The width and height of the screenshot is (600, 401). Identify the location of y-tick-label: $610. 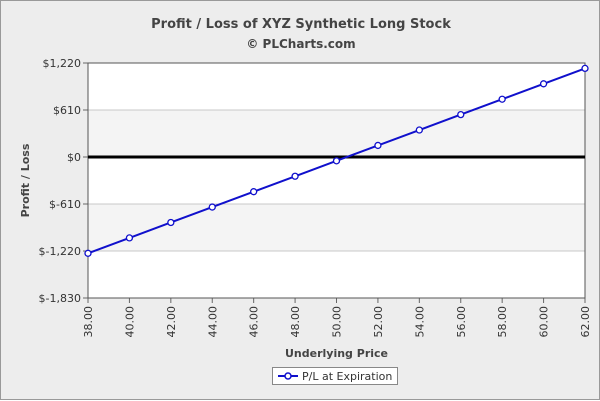
(67, 110).